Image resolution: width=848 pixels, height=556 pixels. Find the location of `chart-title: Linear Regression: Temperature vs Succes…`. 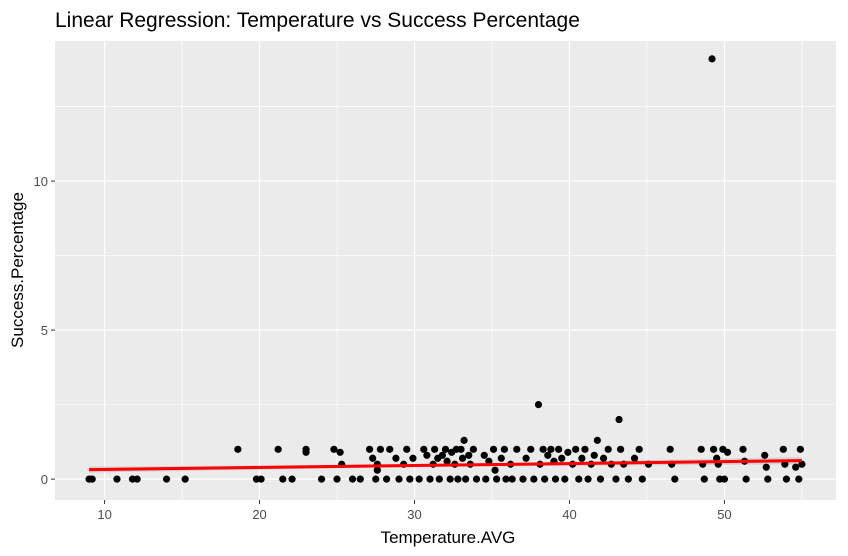

chart-title: Linear Regression: Temperature vs Succes… is located at coordinates (317, 20).